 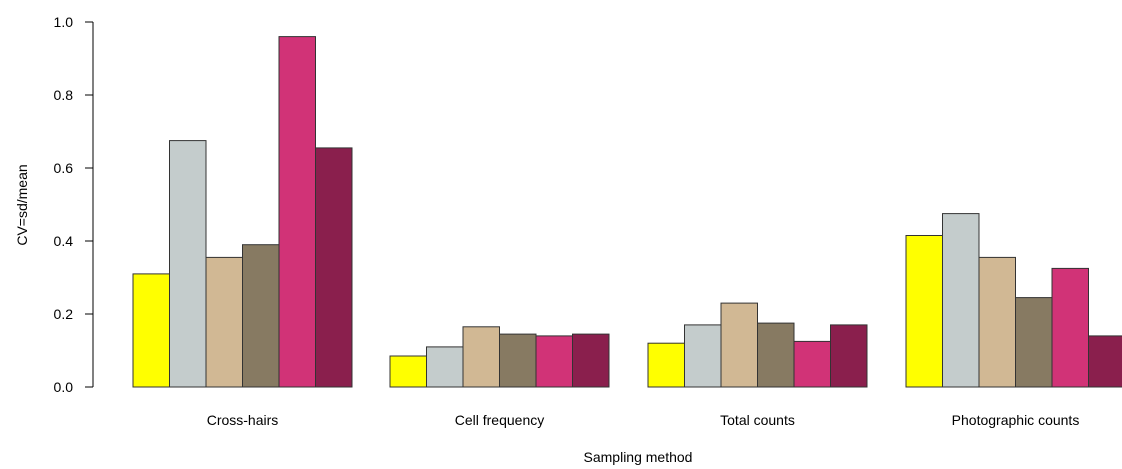 What do you see at coordinates (64, 314) in the screenshot?
I see `y-tick-label: 0.2` at bounding box center [64, 314].